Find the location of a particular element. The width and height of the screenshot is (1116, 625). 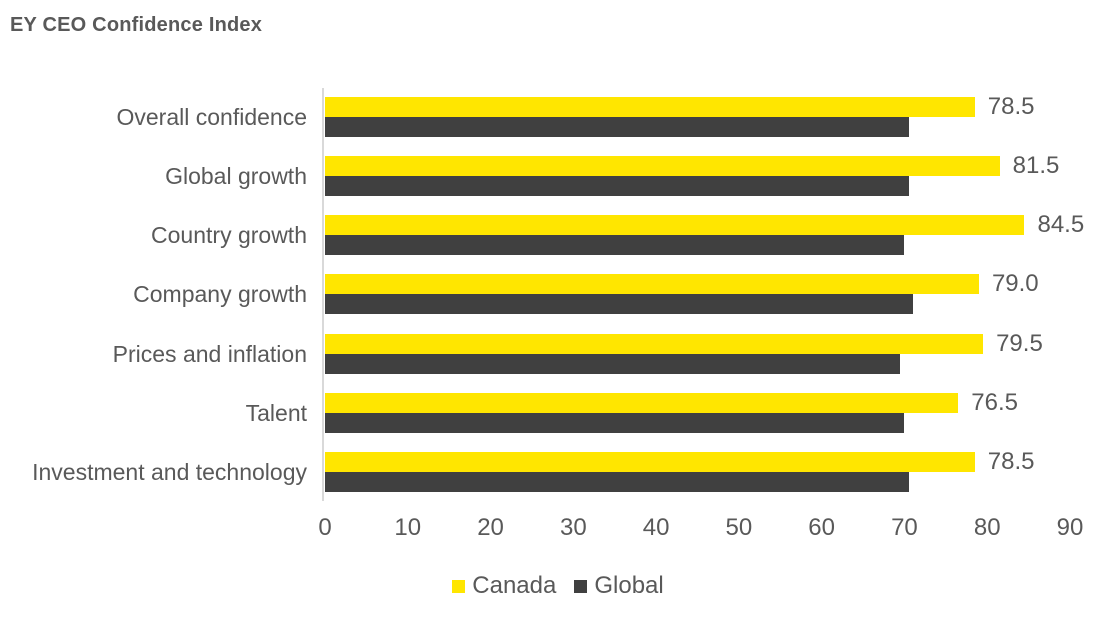

canada-bar-investment-and-technology is located at coordinates (650, 462).